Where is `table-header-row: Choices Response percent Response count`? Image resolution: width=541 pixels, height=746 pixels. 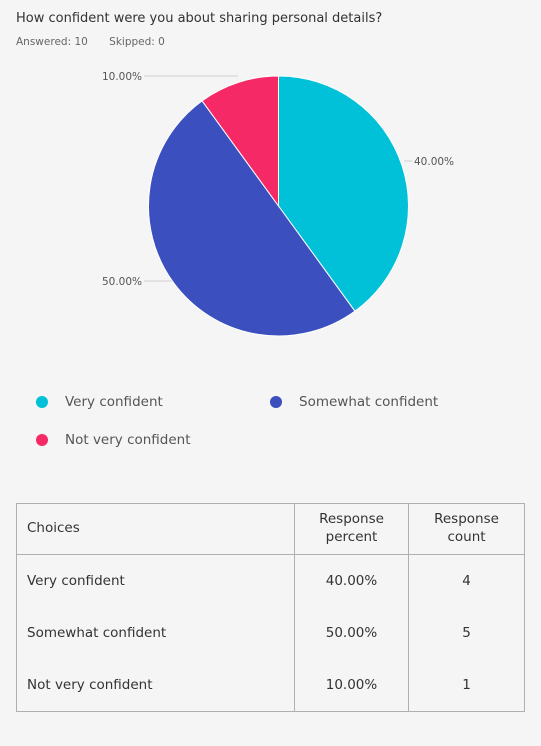
table-header-row: Choices Response percent Response count is located at coordinates (270, 529).